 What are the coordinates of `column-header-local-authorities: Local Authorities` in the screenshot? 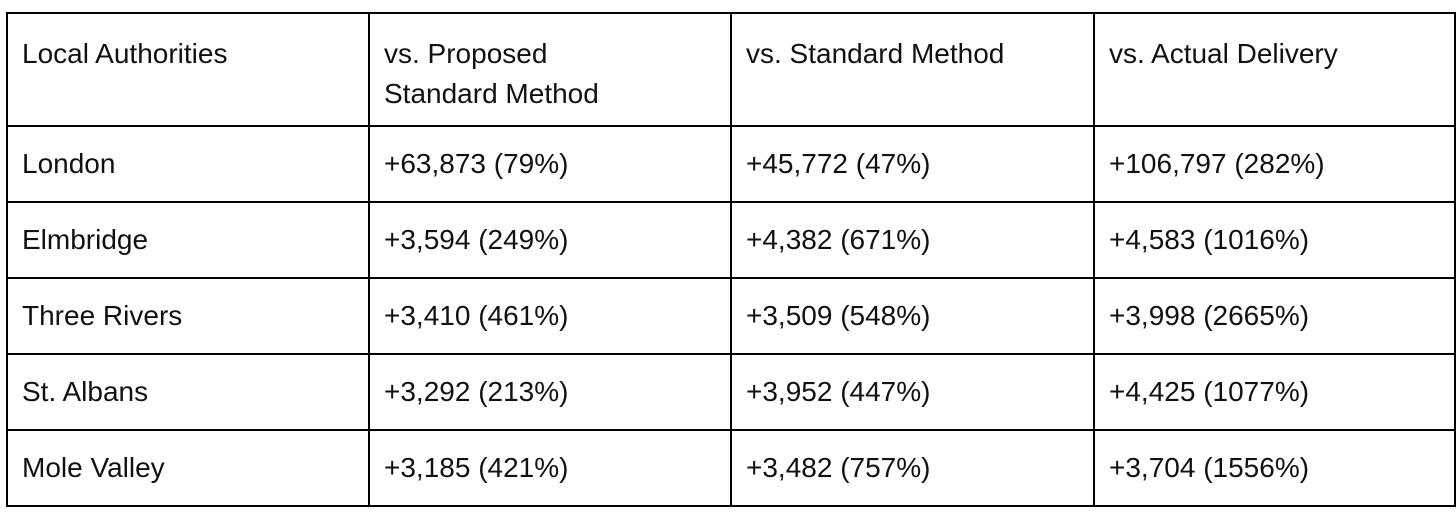 It's located at (188, 69).